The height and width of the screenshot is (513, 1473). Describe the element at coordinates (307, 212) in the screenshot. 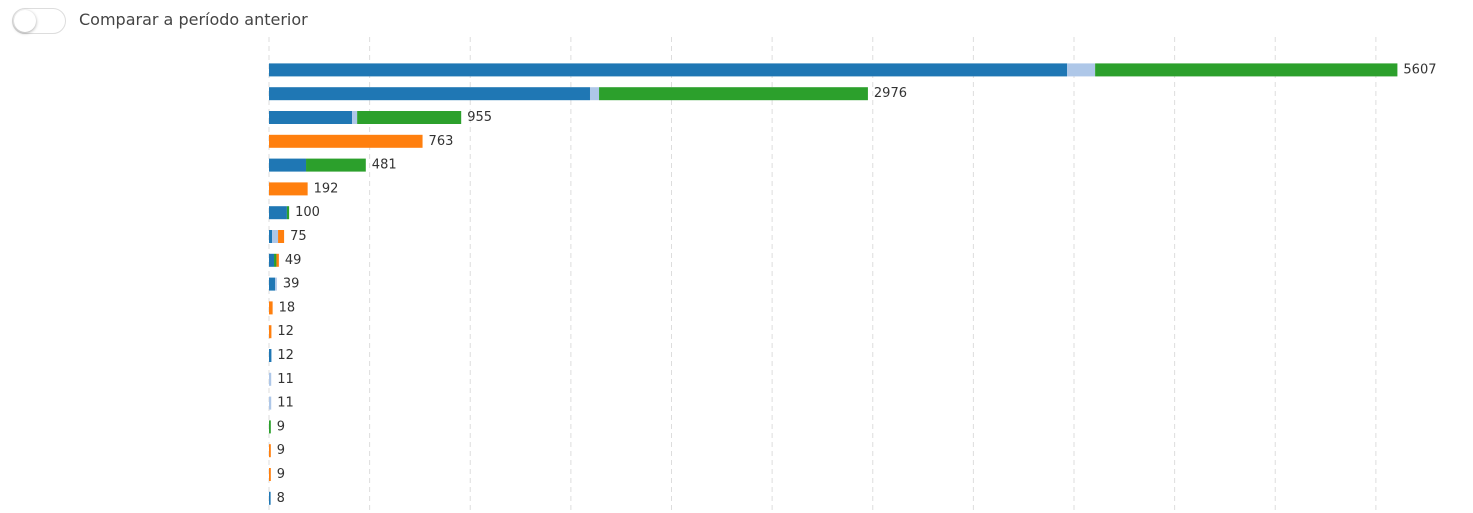

I see `total-label: 100` at that location.